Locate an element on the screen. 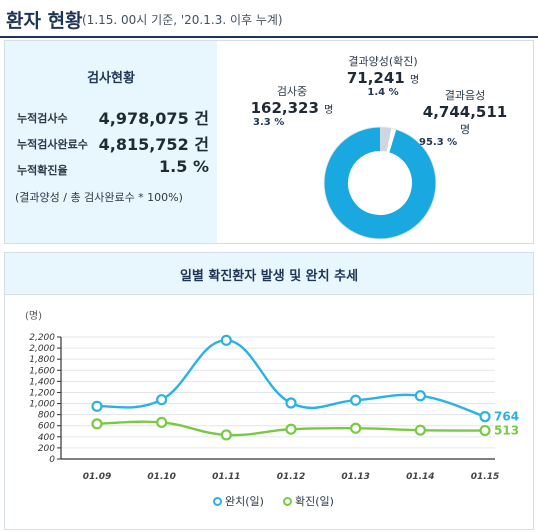 This screenshot has width=538, height=532. legend-item-recovered: 완치(일) is located at coordinates (238, 501).